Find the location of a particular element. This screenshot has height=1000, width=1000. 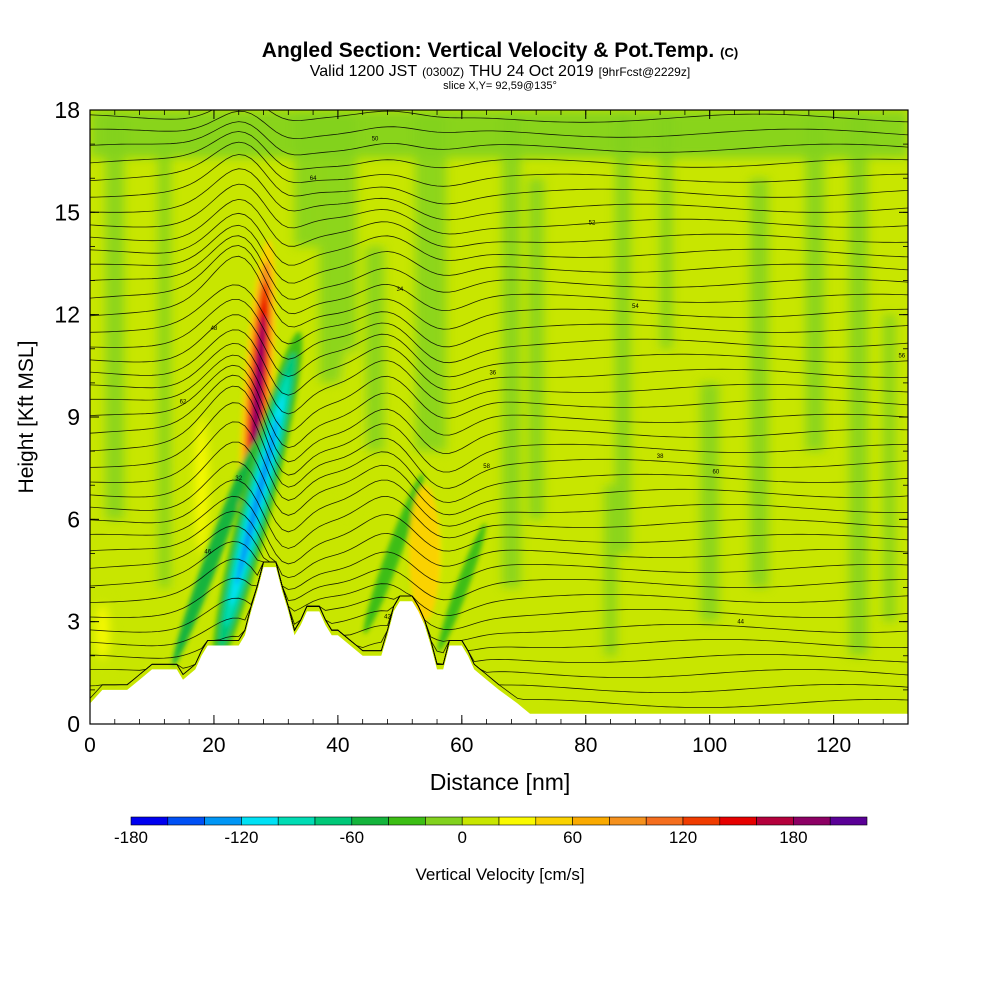

terrain is located at coordinates (499, 645).